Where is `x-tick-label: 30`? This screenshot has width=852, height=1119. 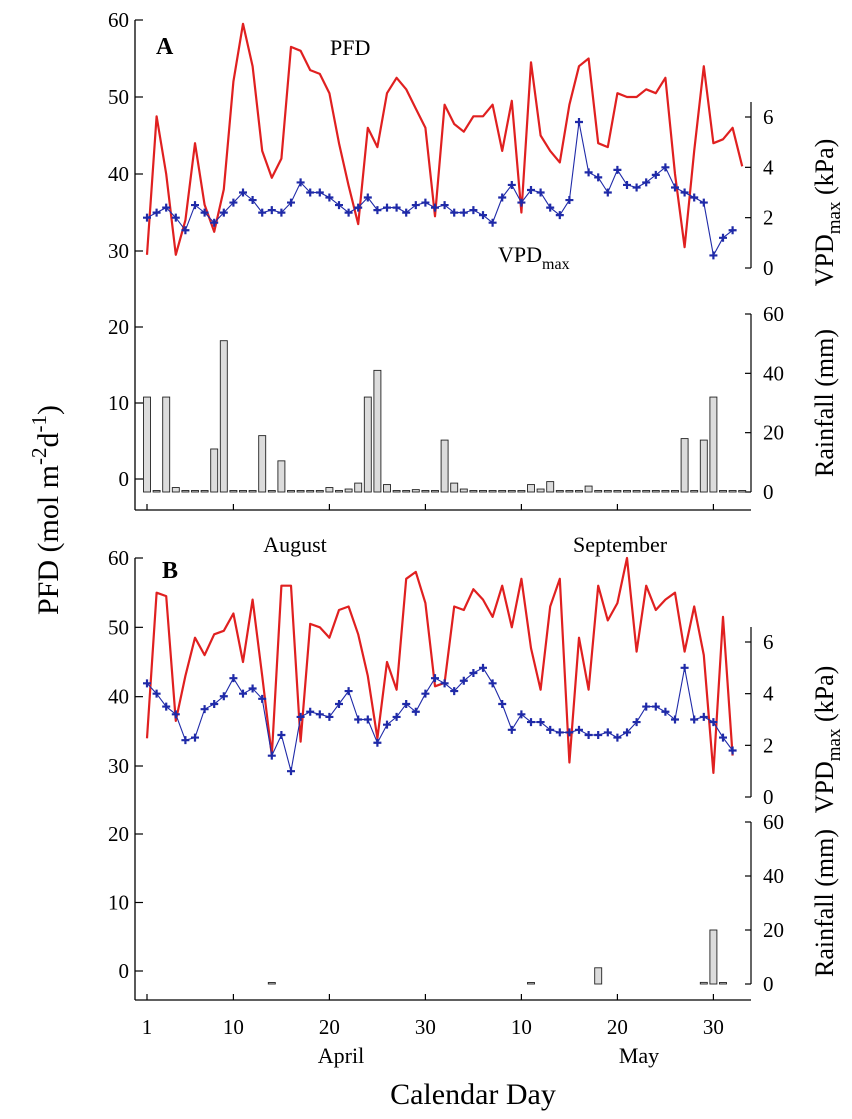
x-tick-label: 30 is located at coordinates (713, 1027).